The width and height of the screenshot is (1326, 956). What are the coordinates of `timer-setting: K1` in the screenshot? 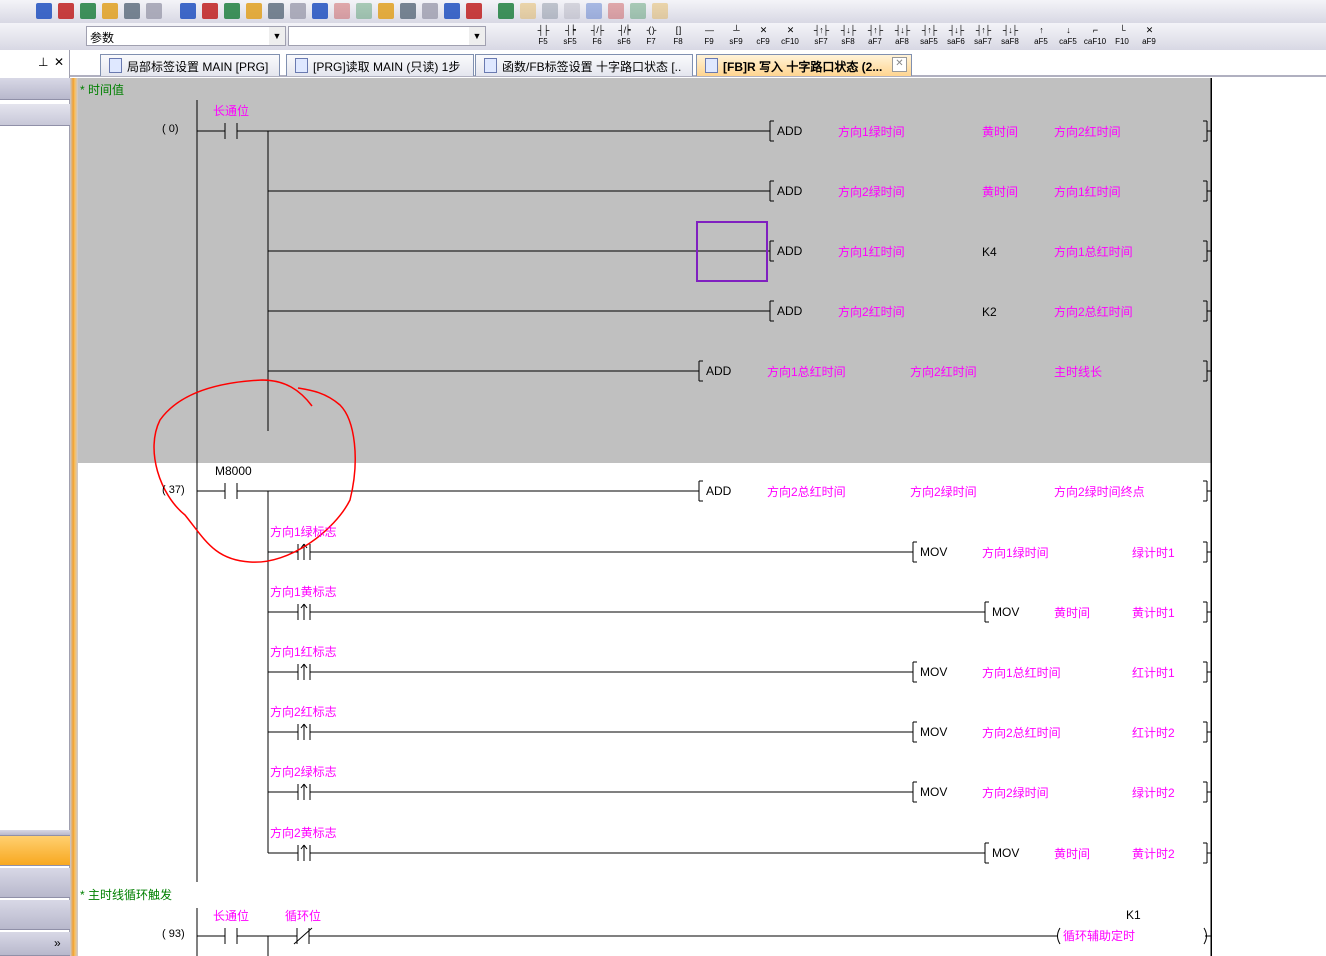 It's located at (1133, 915).